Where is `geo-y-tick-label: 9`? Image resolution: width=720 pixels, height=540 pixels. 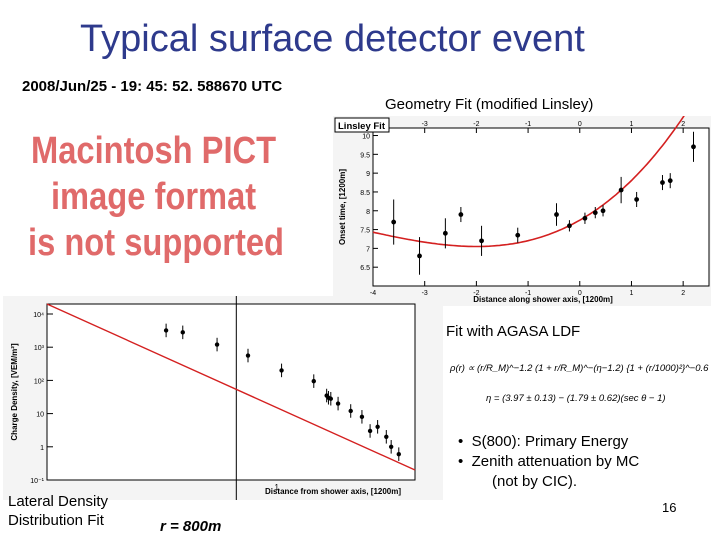 geo-y-tick-label: 9 is located at coordinates (368, 174).